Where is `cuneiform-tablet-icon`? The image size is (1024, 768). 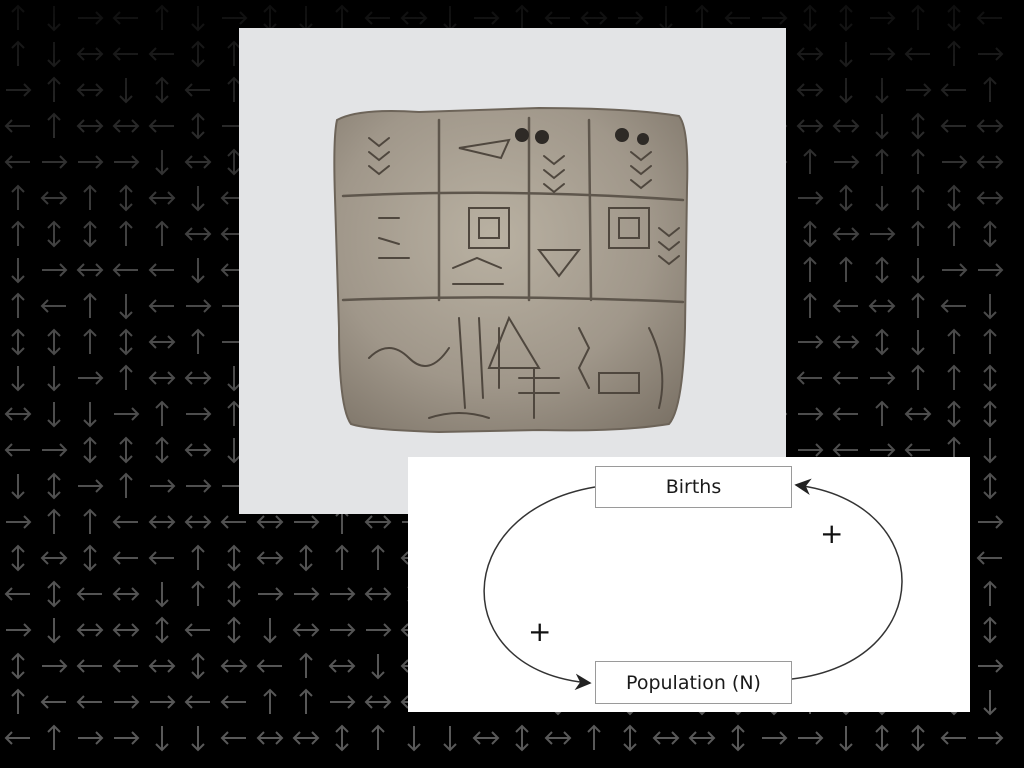
cuneiform-tablet-icon is located at coordinates (511, 270).